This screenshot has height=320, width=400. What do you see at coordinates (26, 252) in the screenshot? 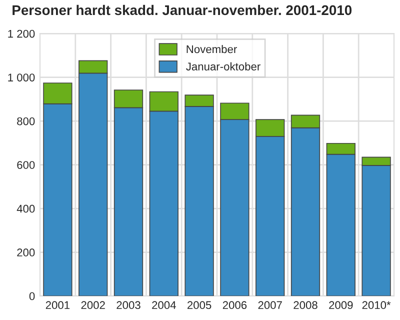
I see `y-tick-label: 200` at bounding box center [26, 252].